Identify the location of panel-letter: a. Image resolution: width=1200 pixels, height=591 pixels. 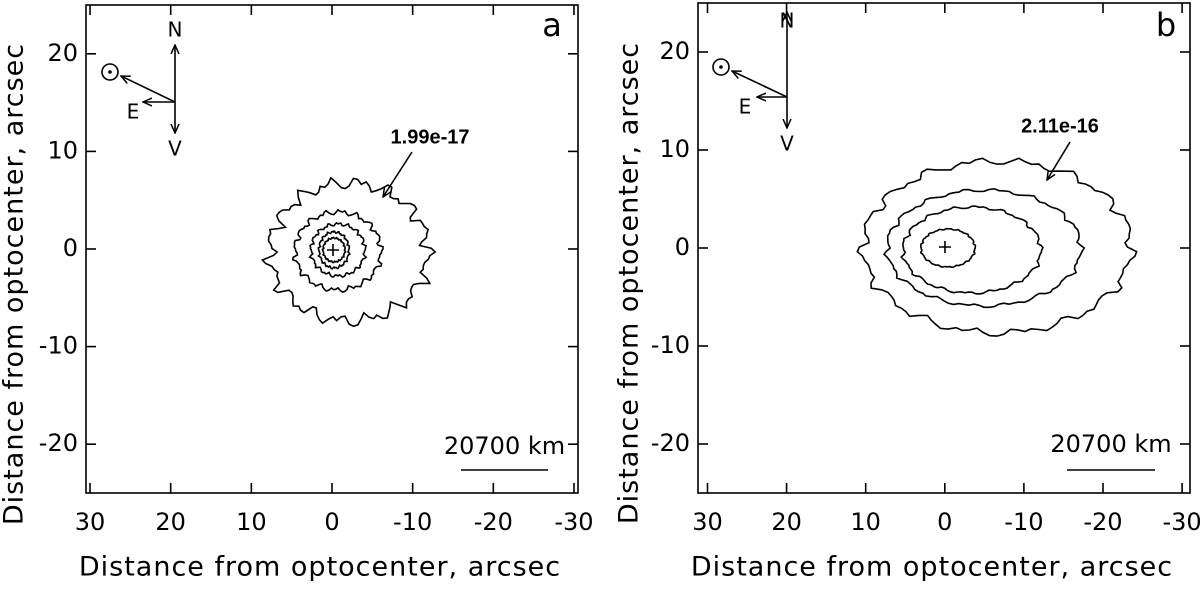
(552, 25).